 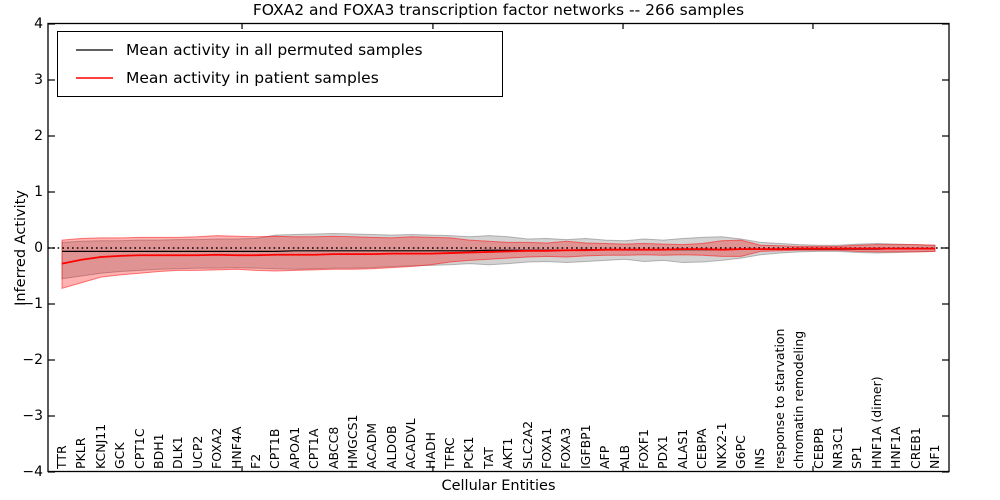 What do you see at coordinates (255, 461) in the screenshot?
I see `x-tick-label: F2` at bounding box center [255, 461].